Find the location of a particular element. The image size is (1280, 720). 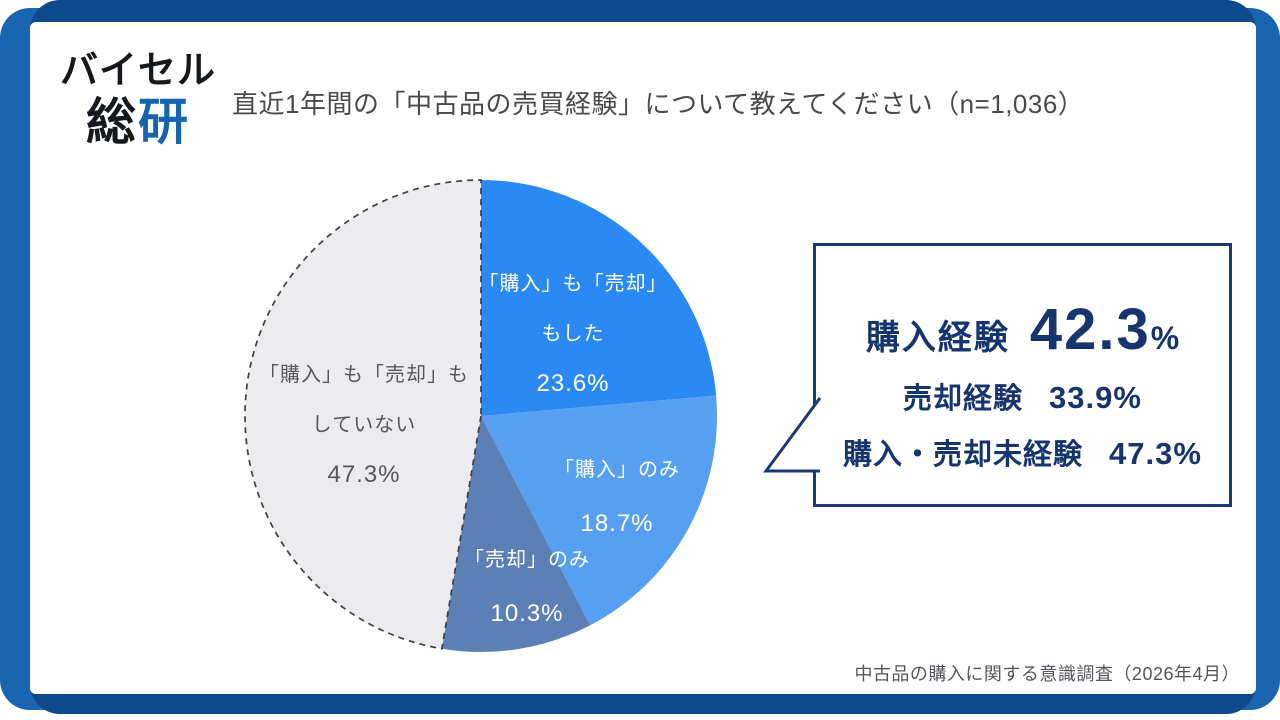

logo-line1: バイセル is located at coordinates (137, 71).